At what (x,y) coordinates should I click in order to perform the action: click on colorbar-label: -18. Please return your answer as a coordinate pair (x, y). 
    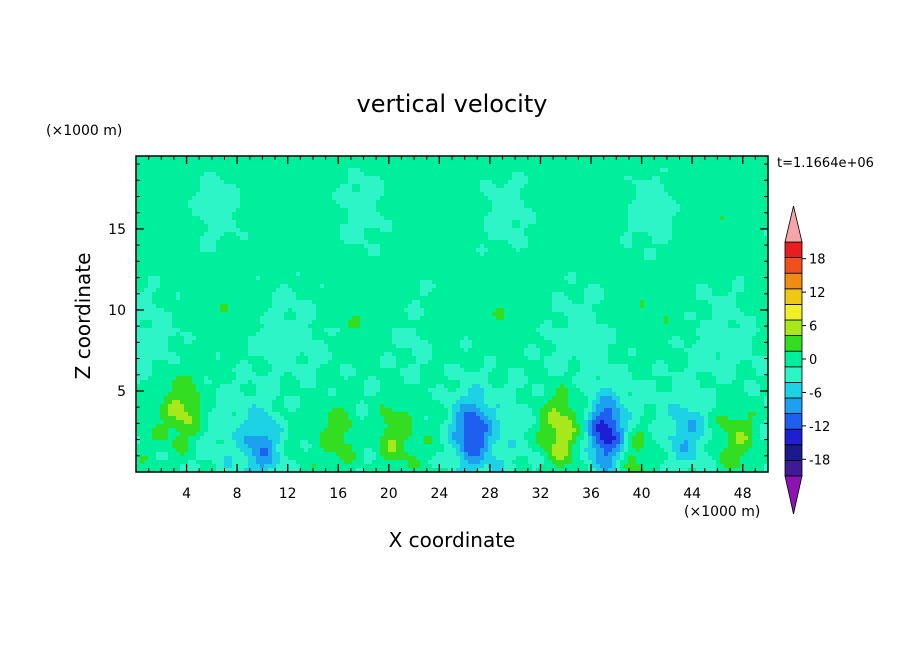
    Looking at the image, I should click on (819, 460).